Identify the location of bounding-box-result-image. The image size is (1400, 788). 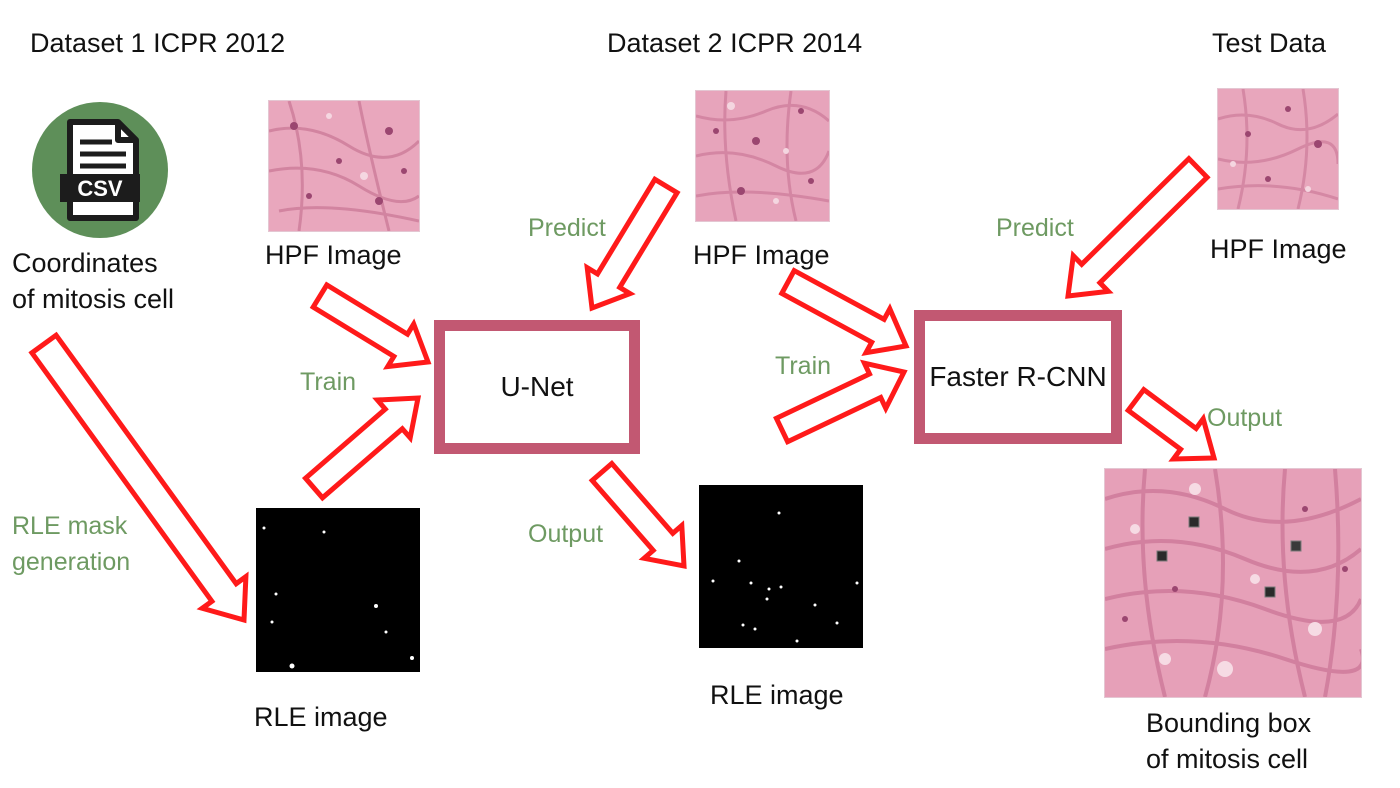
(1233, 583).